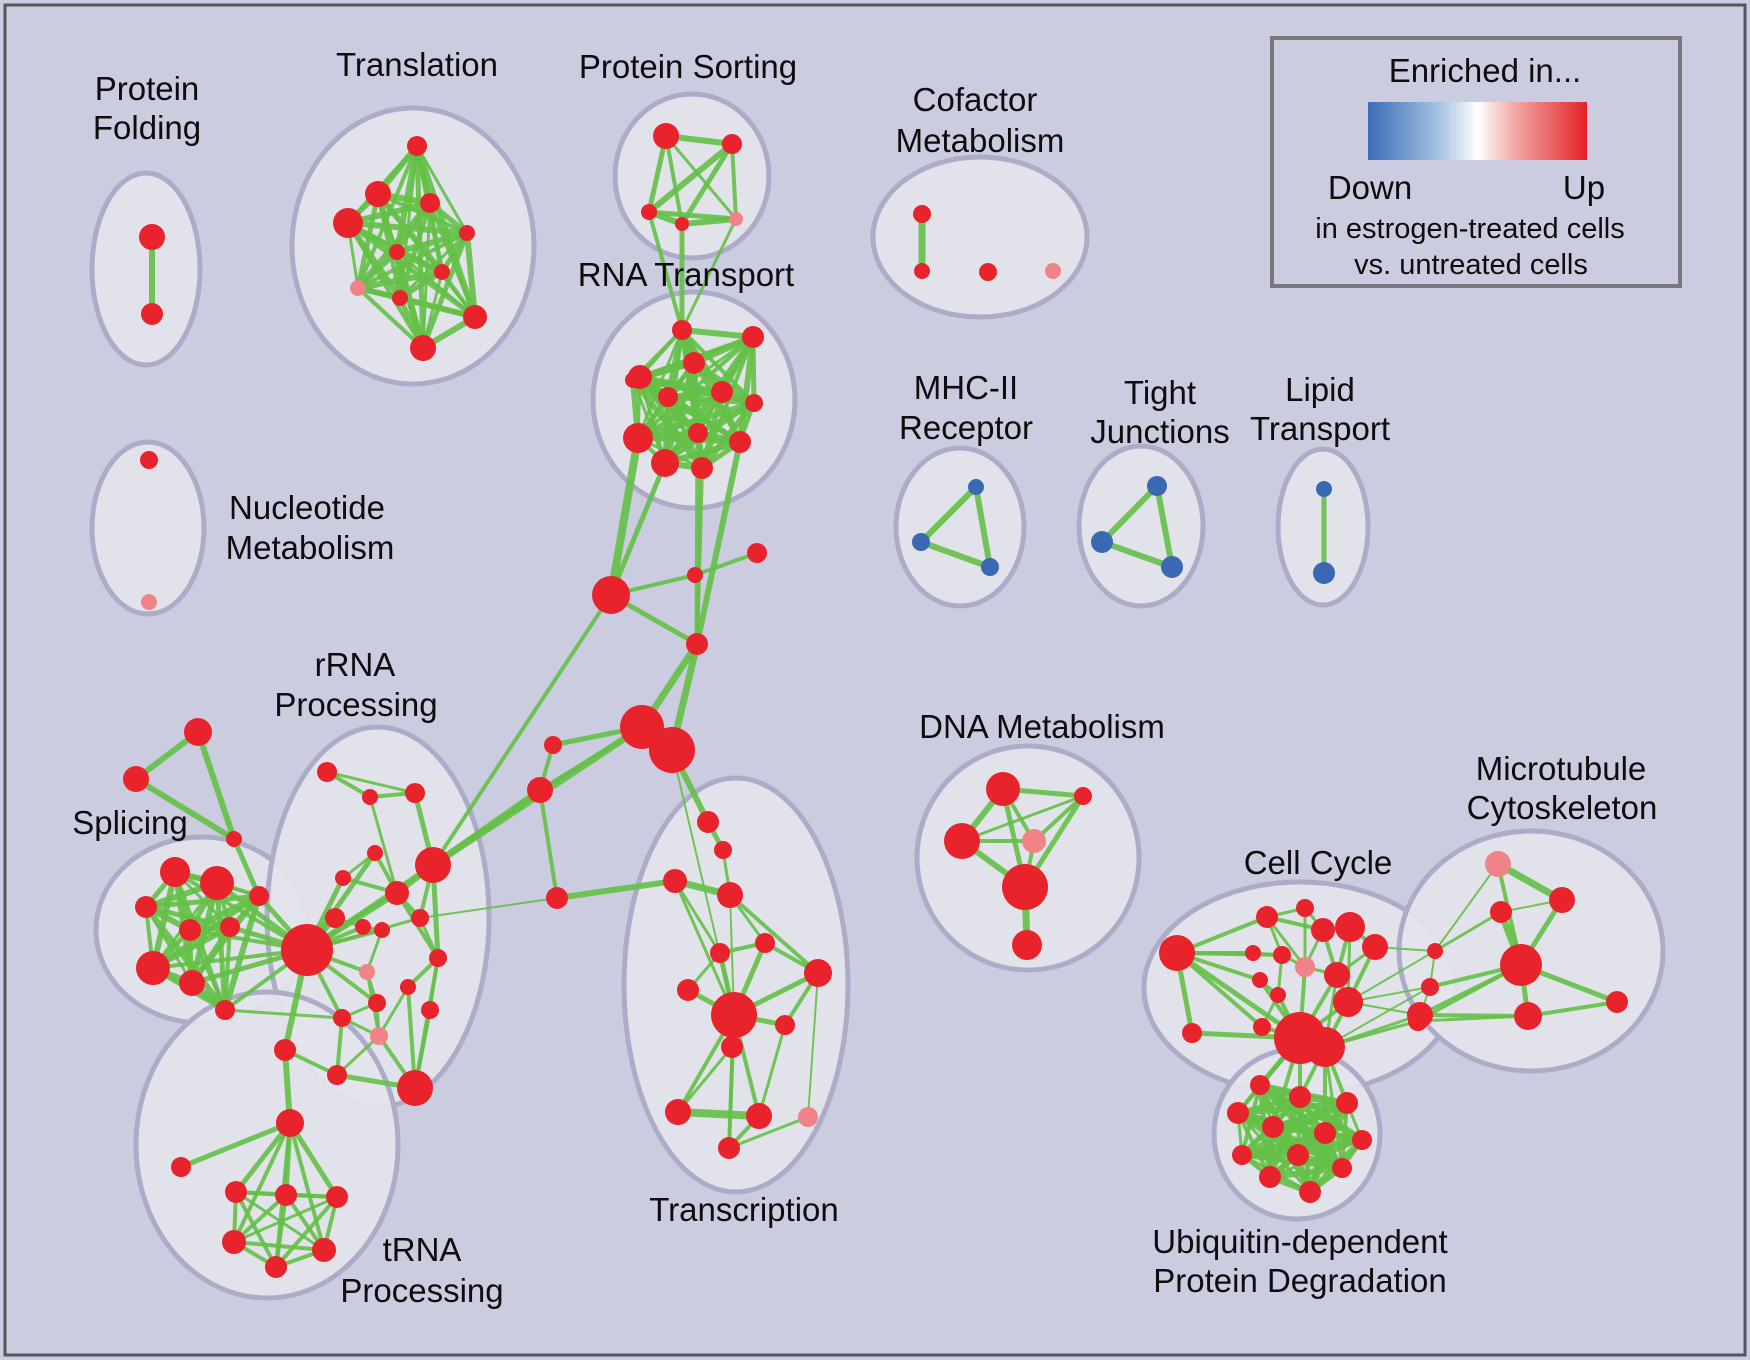 Image resolution: width=1750 pixels, height=1360 pixels. What do you see at coordinates (421, 1290) in the screenshot?
I see `cluster-label-tn-1: Processing` at bounding box center [421, 1290].